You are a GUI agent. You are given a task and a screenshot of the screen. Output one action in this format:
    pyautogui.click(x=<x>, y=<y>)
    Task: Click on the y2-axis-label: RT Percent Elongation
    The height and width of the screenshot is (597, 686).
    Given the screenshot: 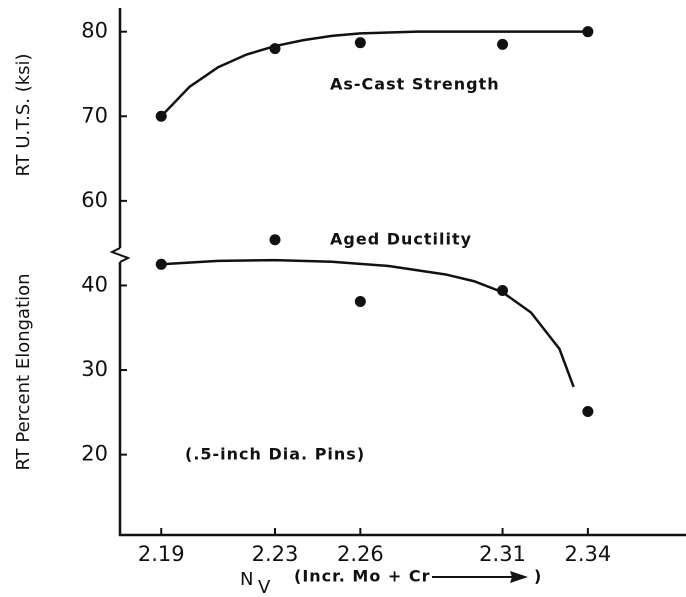 What is the action you would take?
    pyautogui.click(x=23, y=371)
    